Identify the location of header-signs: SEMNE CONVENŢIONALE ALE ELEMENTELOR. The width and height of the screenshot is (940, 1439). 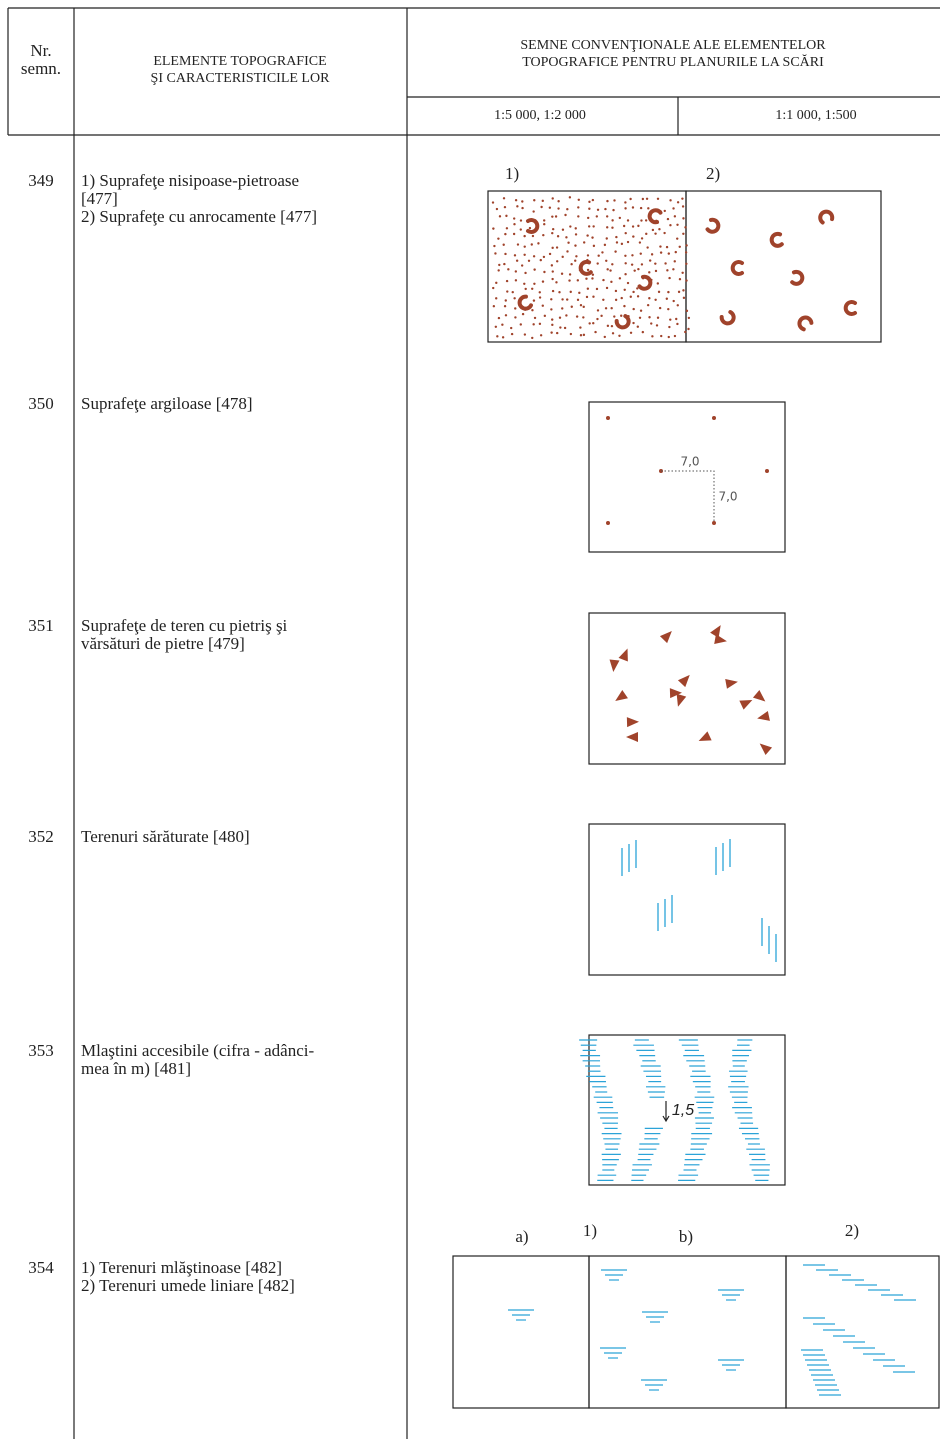
(673, 45).